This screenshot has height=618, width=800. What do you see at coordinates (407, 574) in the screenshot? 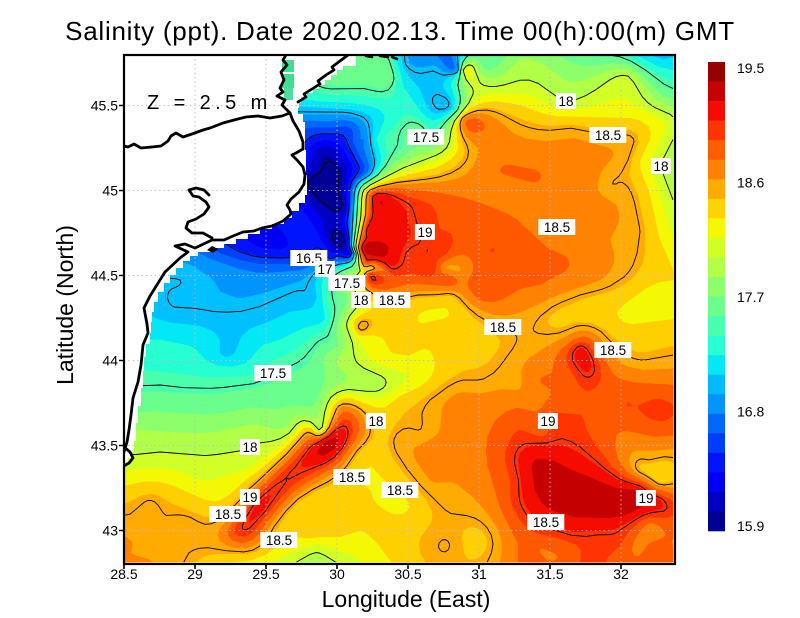
I see `svg-text: 30.5` at bounding box center [407, 574].